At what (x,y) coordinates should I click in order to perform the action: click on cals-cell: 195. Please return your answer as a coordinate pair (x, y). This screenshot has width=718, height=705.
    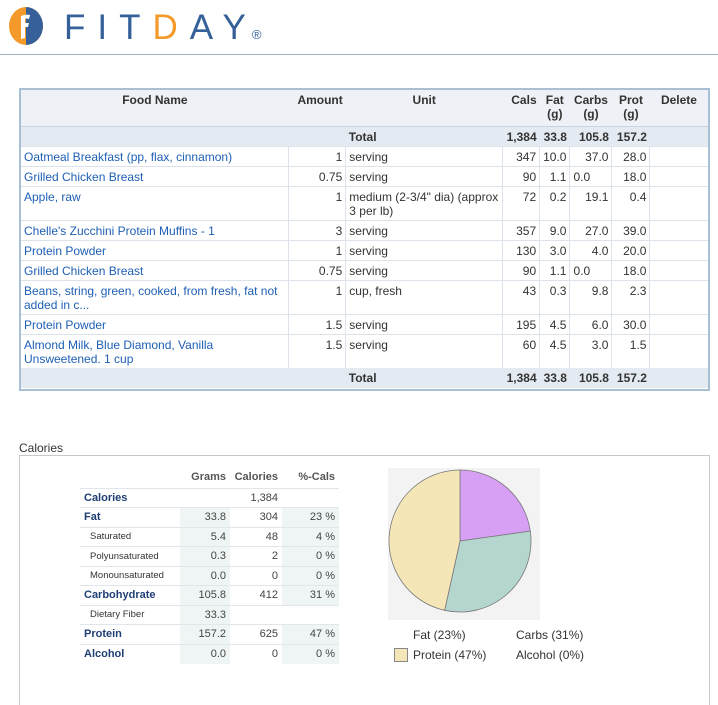
    Looking at the image, I should click on (521, 323).